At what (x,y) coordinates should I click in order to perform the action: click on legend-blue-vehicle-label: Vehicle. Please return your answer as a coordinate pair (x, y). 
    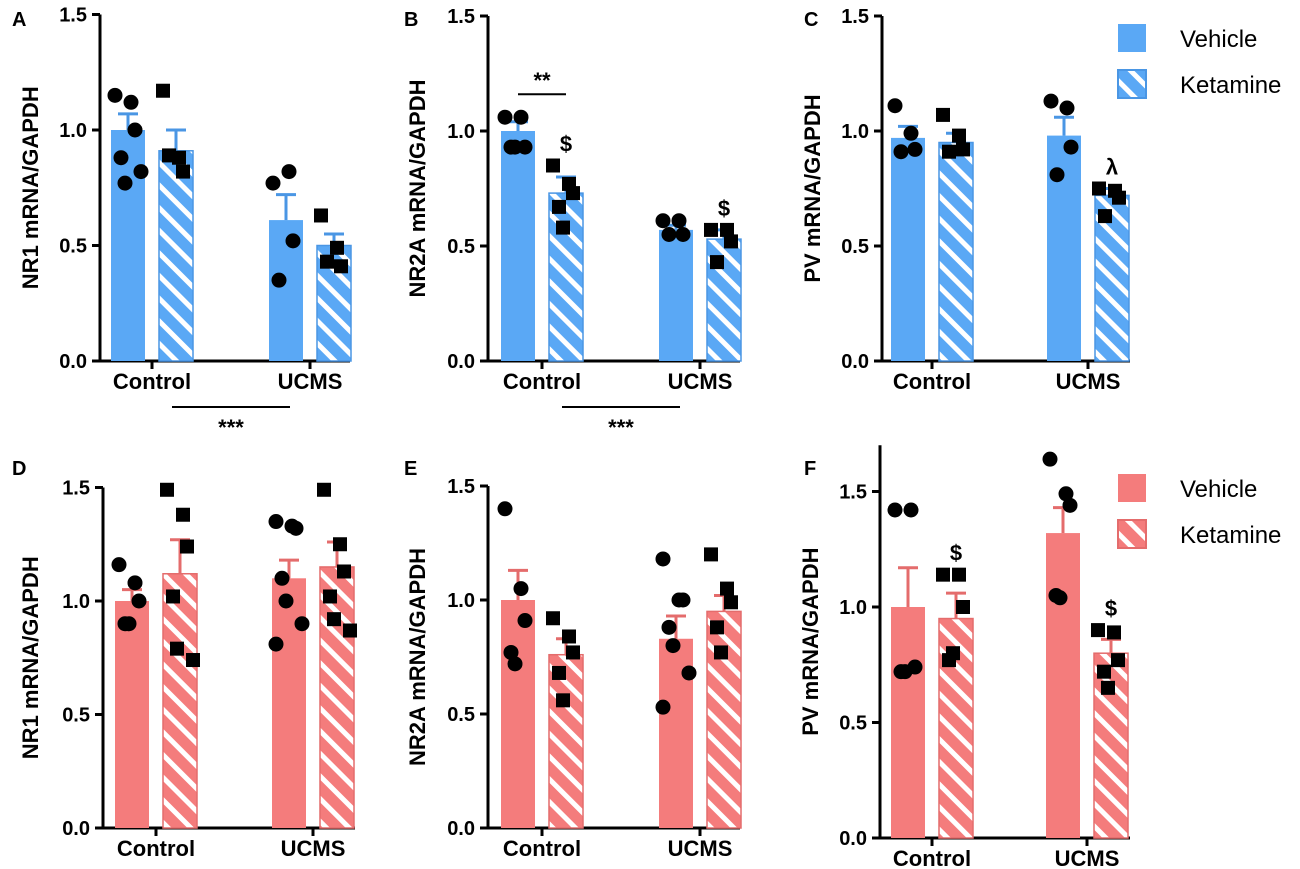
    Looking at the image, I should click on (1218, 39).